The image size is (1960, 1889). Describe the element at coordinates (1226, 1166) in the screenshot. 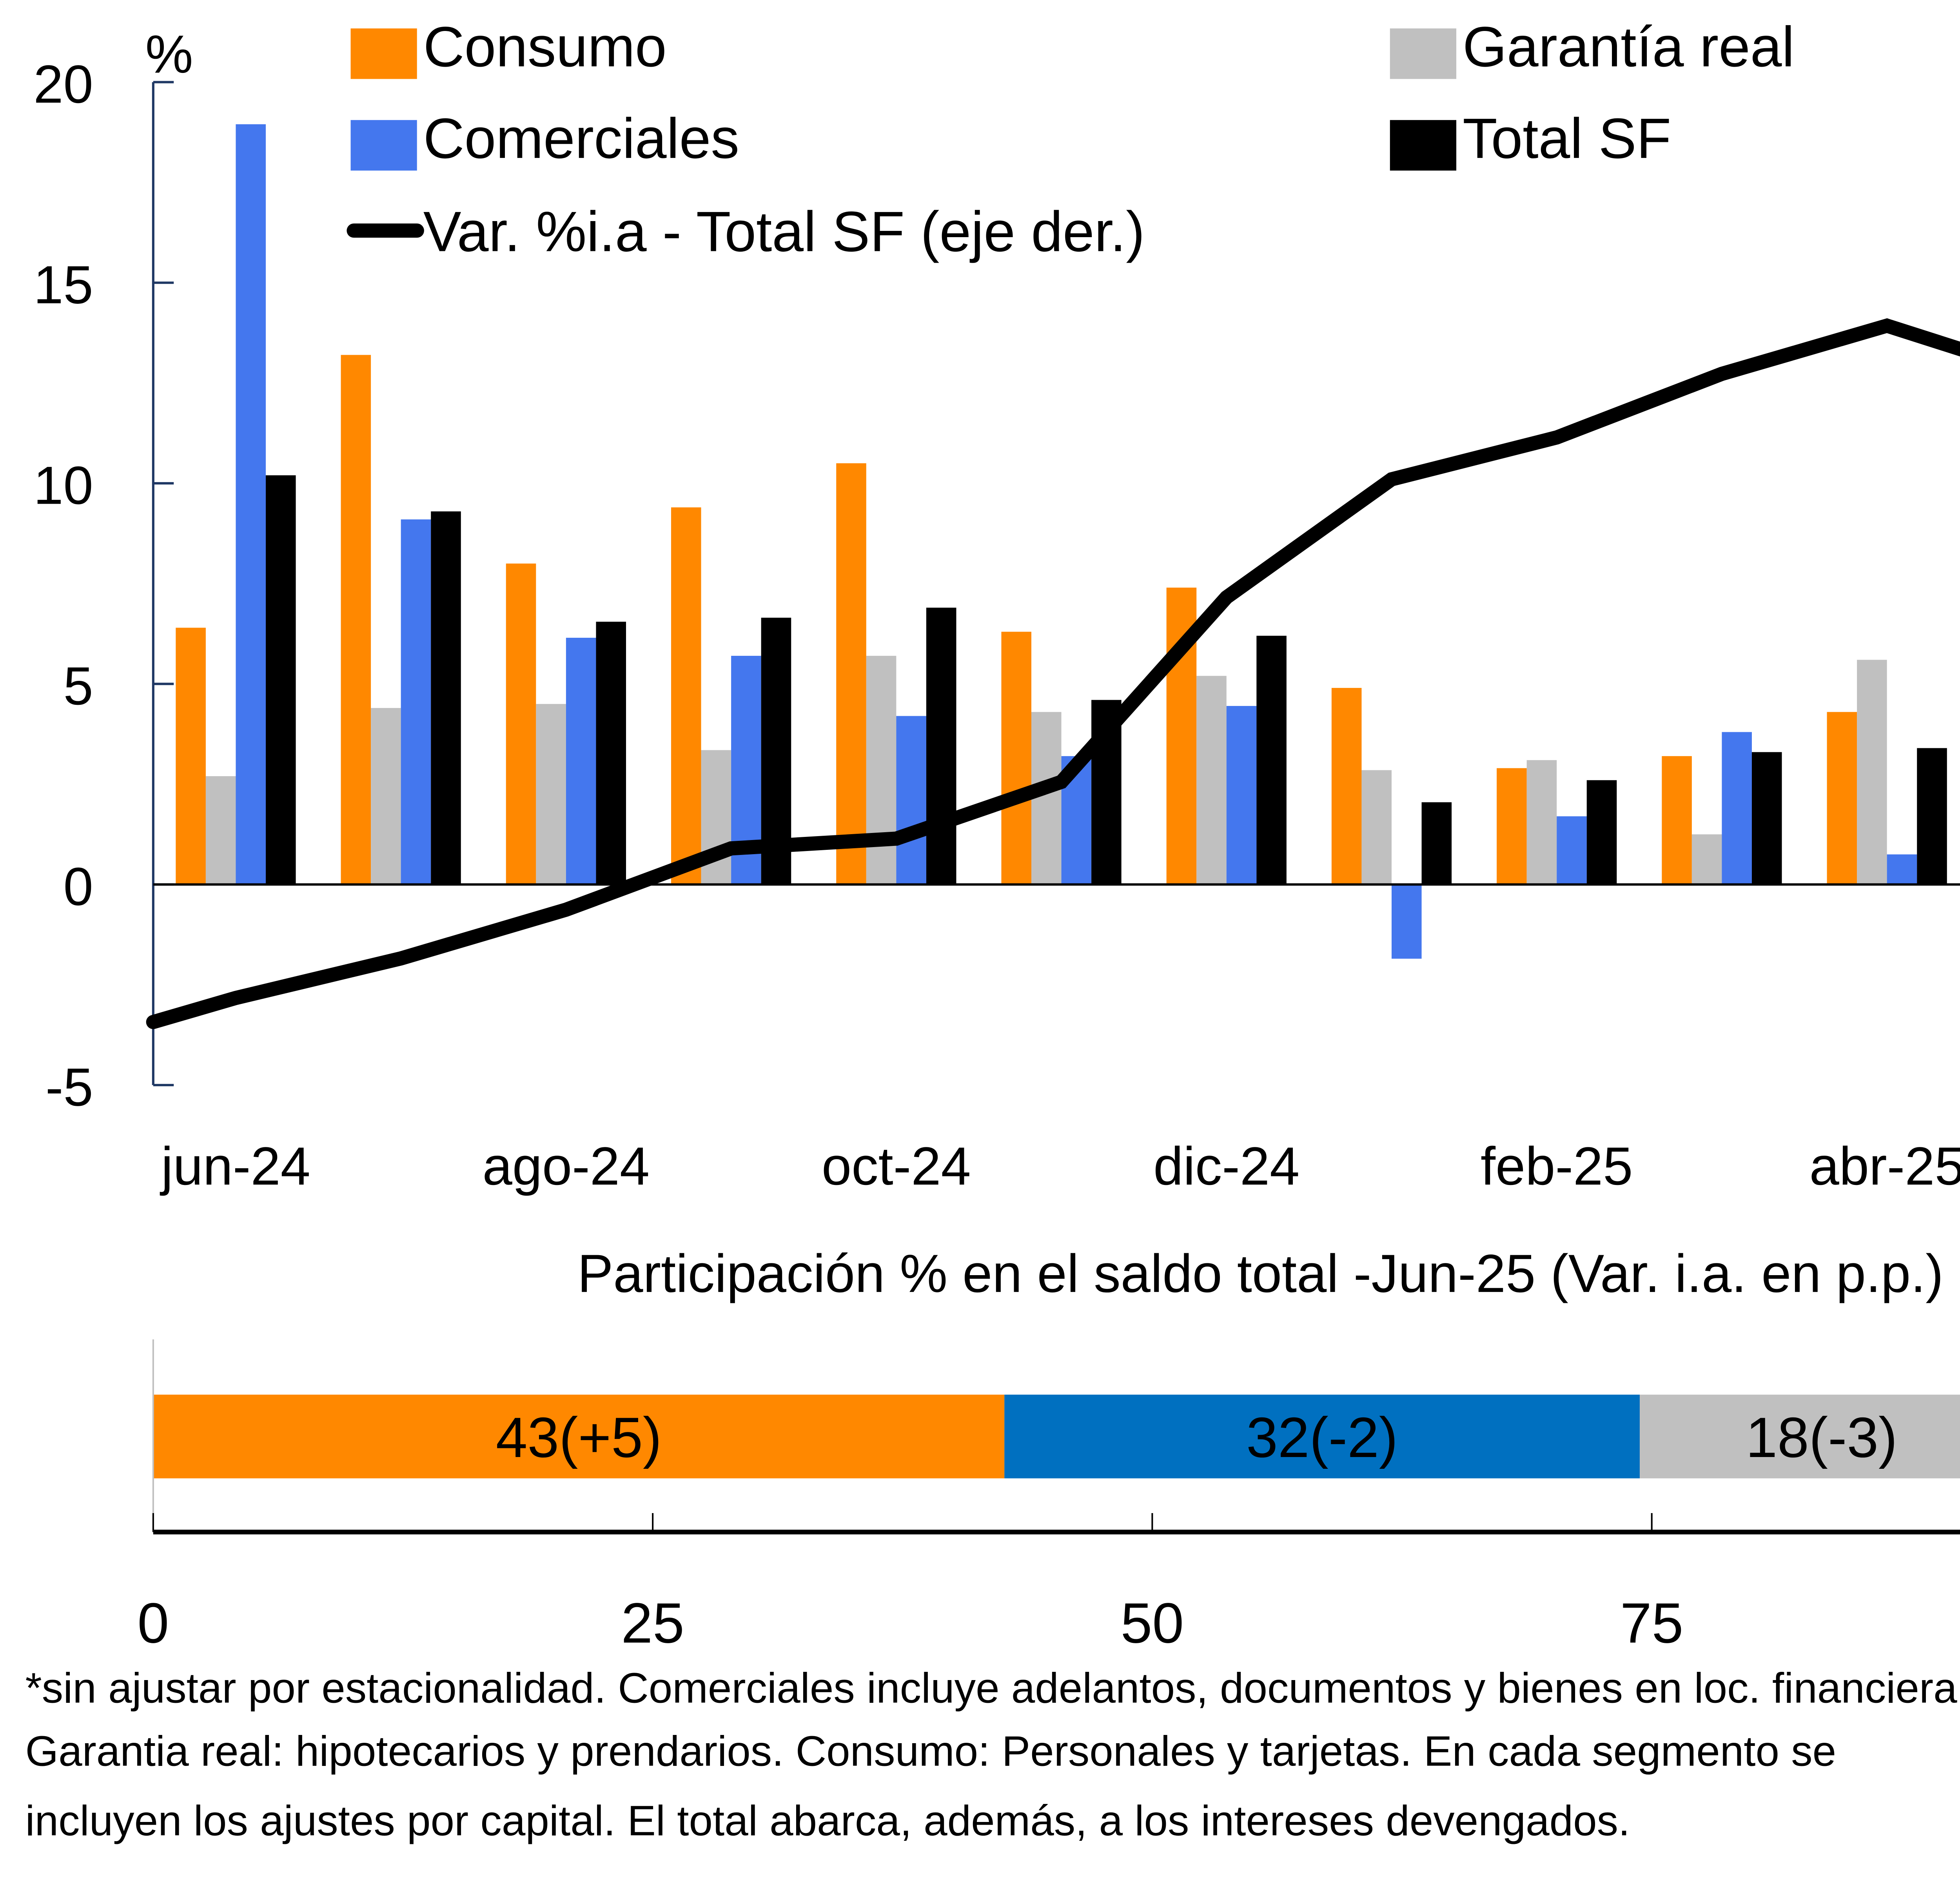

I see `x-tick-label: dic-24` at that location.